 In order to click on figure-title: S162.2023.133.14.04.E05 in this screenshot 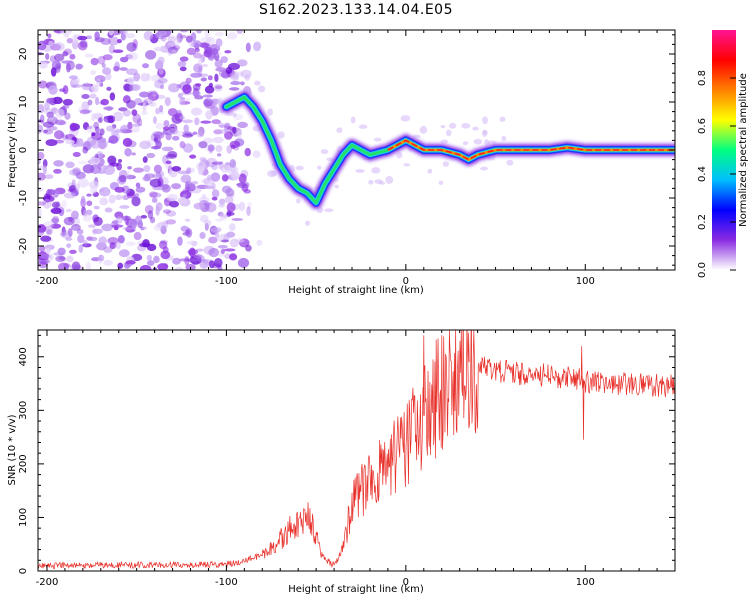, I will do `click(356, 10)`.